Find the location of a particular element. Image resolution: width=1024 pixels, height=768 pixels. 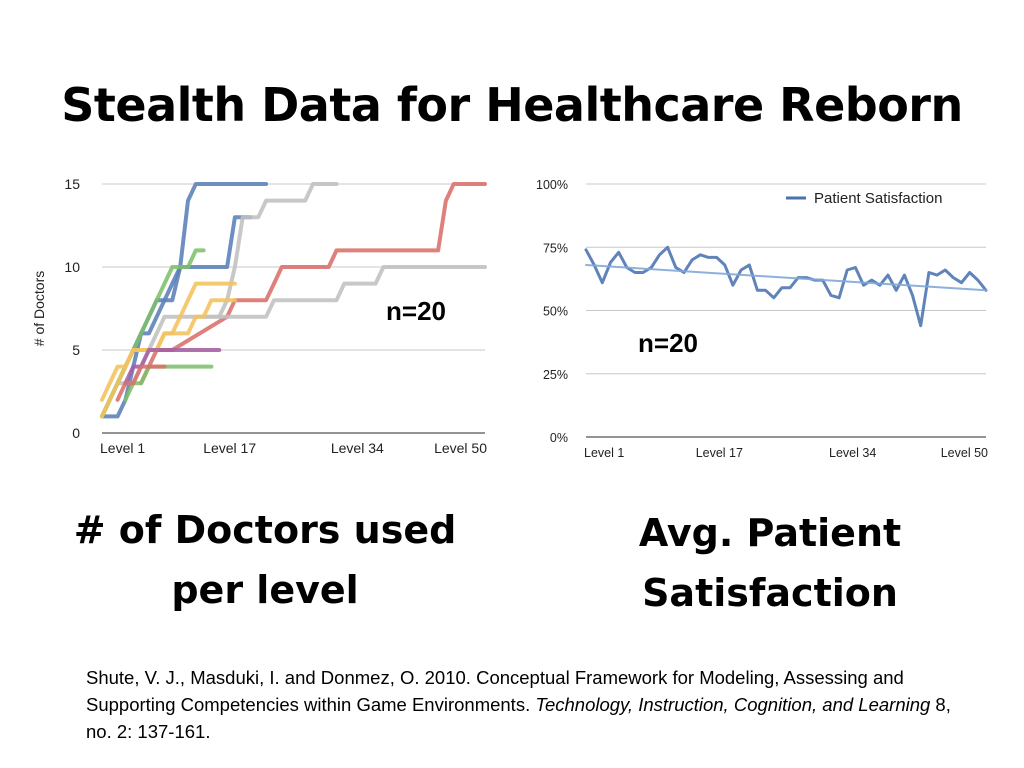

satisfaction-x-tick-label: Level 34 is located at coordinates (852, 453).